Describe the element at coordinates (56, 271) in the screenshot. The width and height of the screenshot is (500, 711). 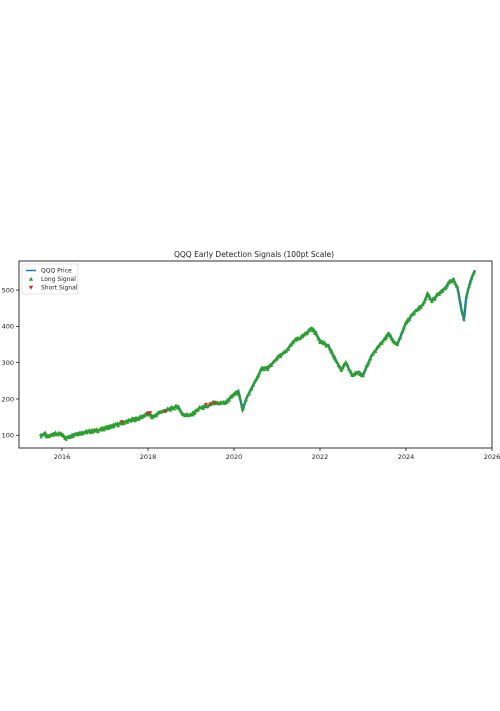
I see `legend-label: QQQ Price` at that location.